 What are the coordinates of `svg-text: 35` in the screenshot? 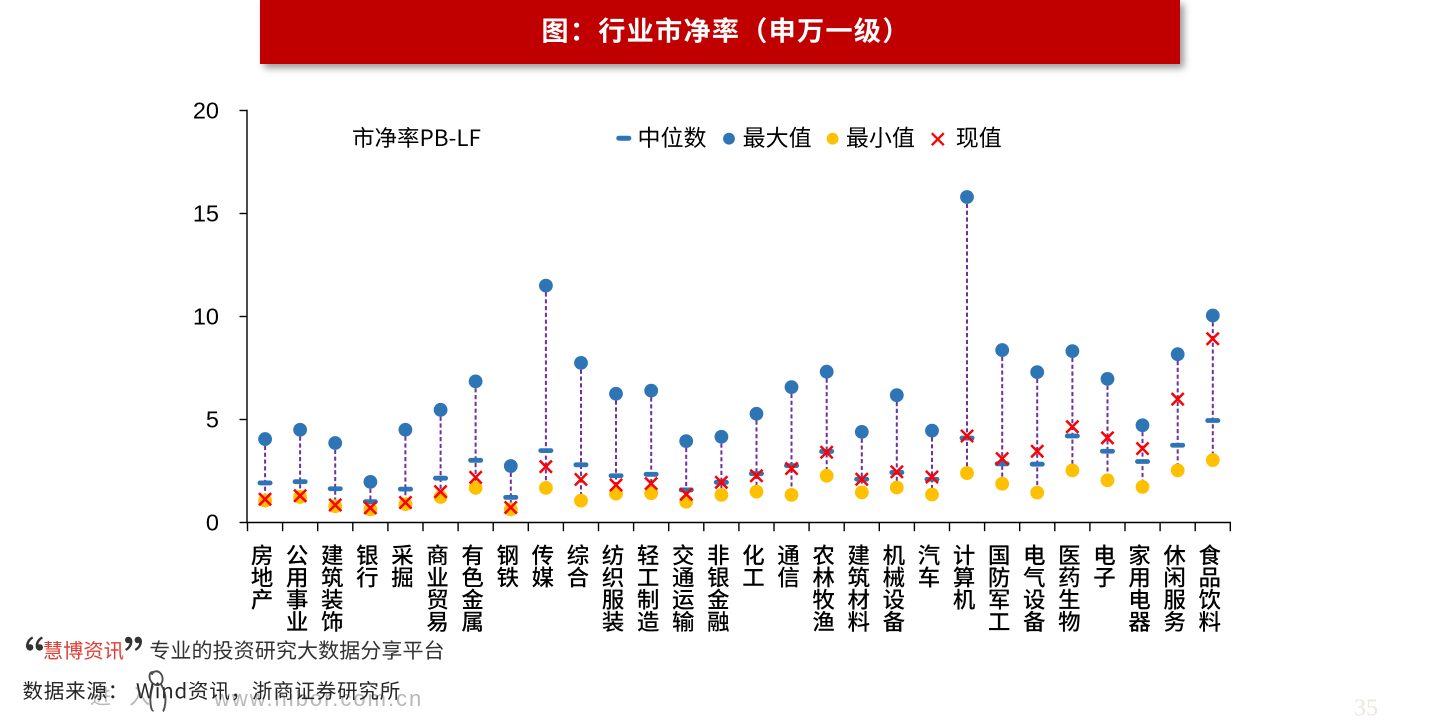 It's located at (1366, 709).